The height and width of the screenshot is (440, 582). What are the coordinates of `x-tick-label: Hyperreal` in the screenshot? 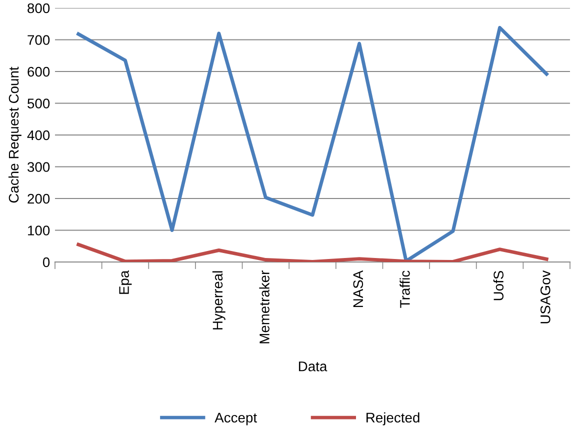 It's located at (219, 300).